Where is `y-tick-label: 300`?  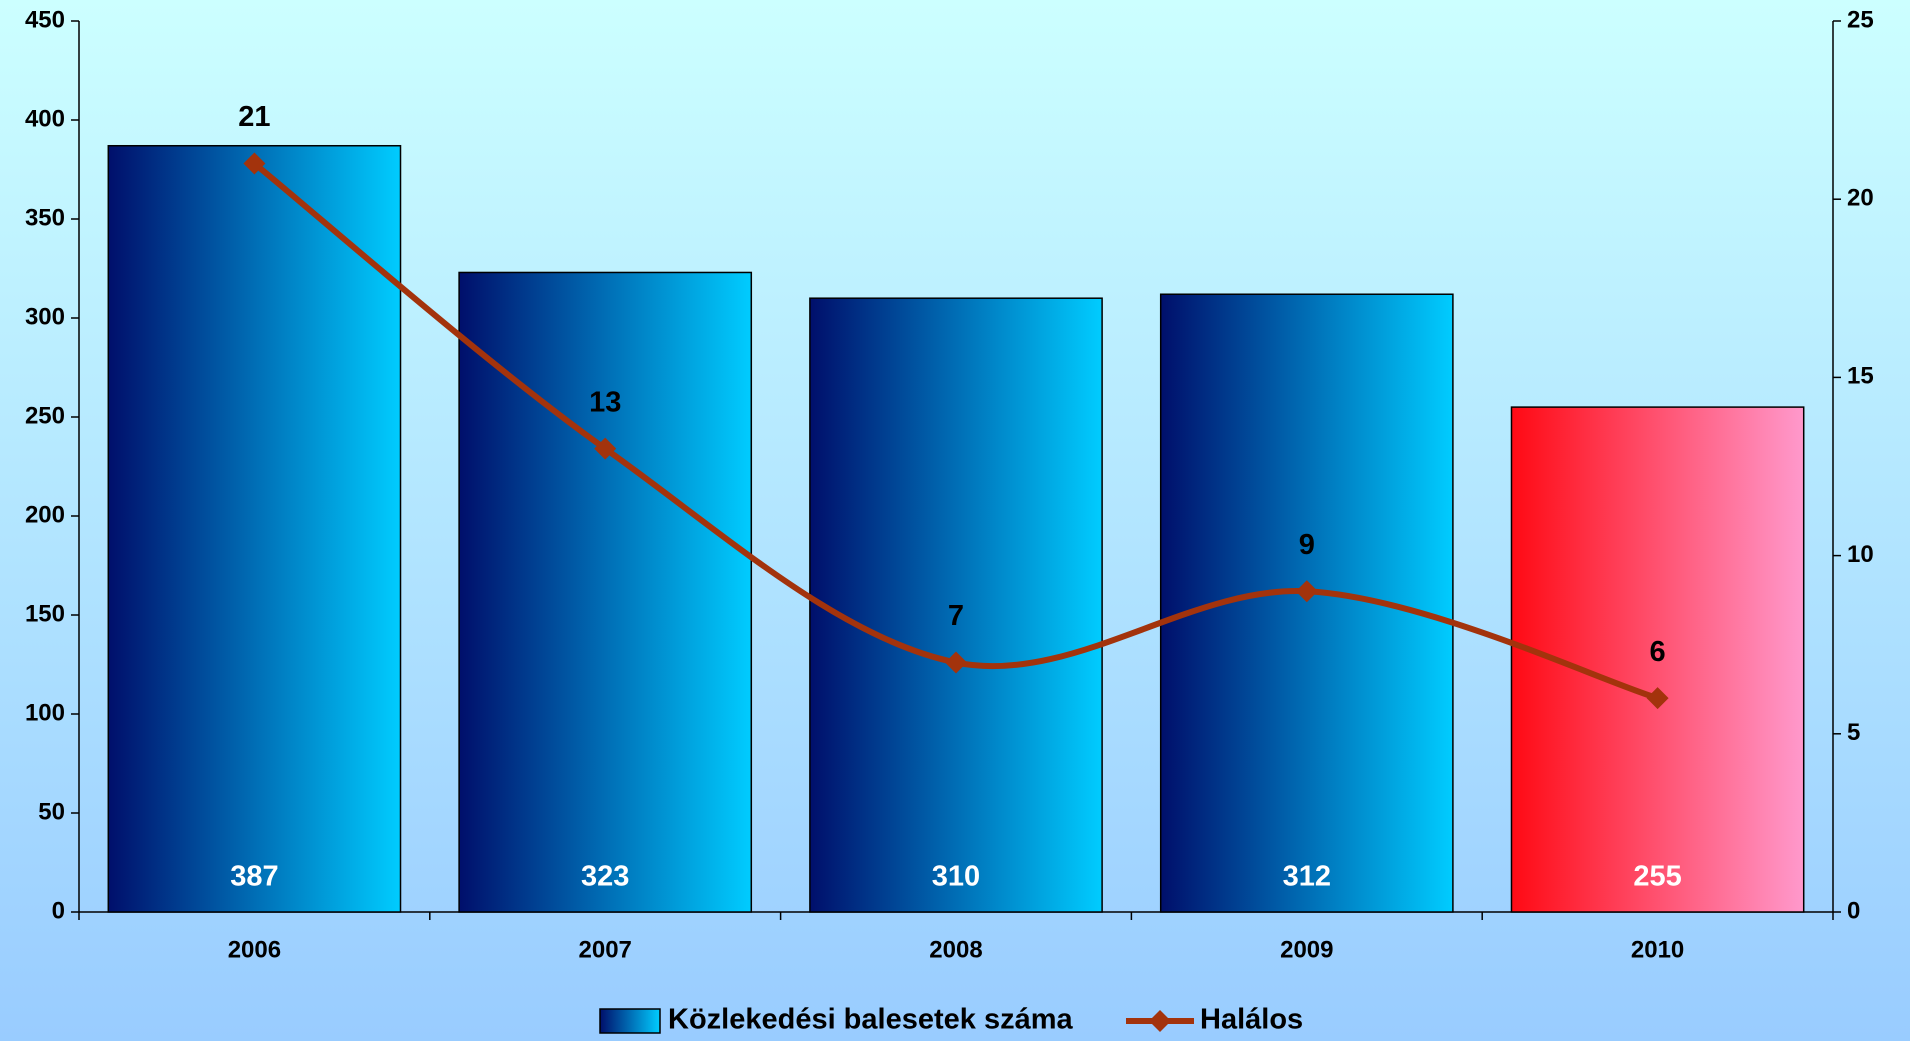 y-tick-label: 300 is located at coordinates (45, 316).